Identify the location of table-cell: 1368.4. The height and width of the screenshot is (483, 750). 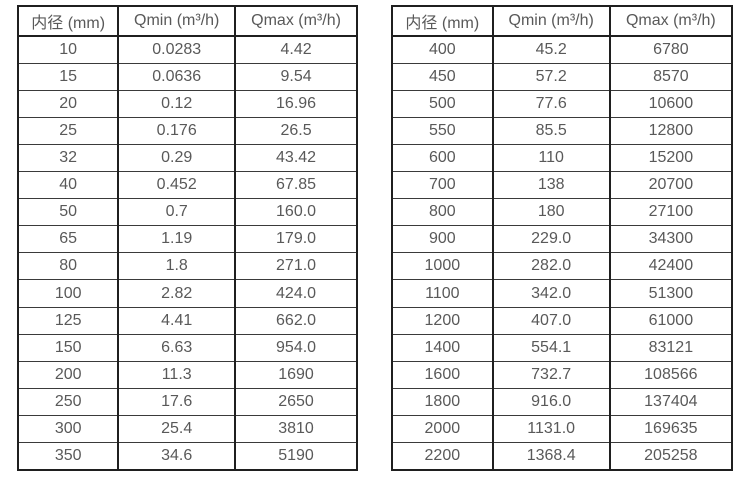
(551, 456).